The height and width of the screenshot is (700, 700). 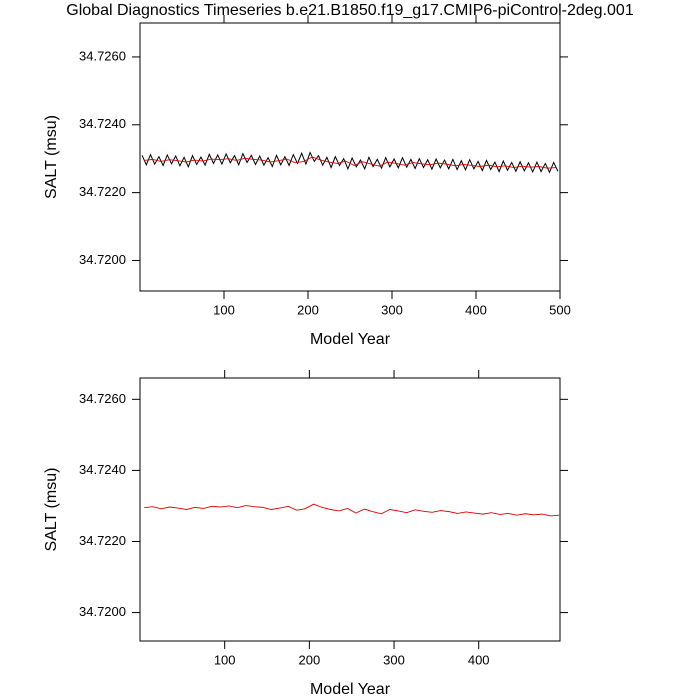 I want to click on x-tick-label: 500, so click(x=560, y=309).